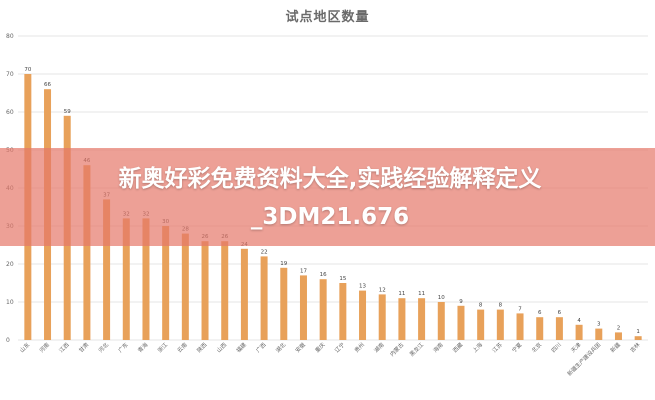 This screenshot has height=400, width=655. I want to click on category-label: 河南, so click(44, 347).